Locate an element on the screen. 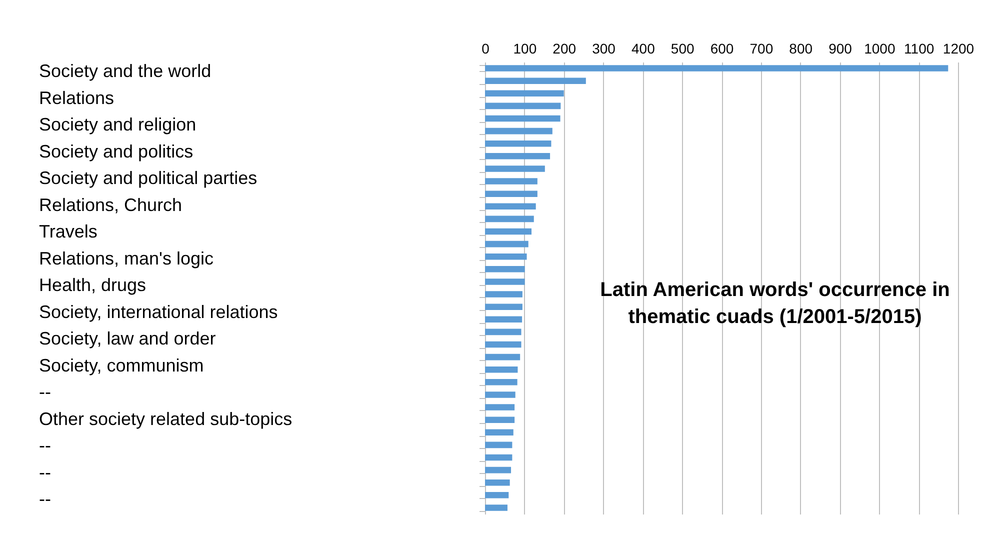 Image resolution: width=992 pixels, height=533 pixels. x-tick-label: 700 is located at coordinates (762, 48).